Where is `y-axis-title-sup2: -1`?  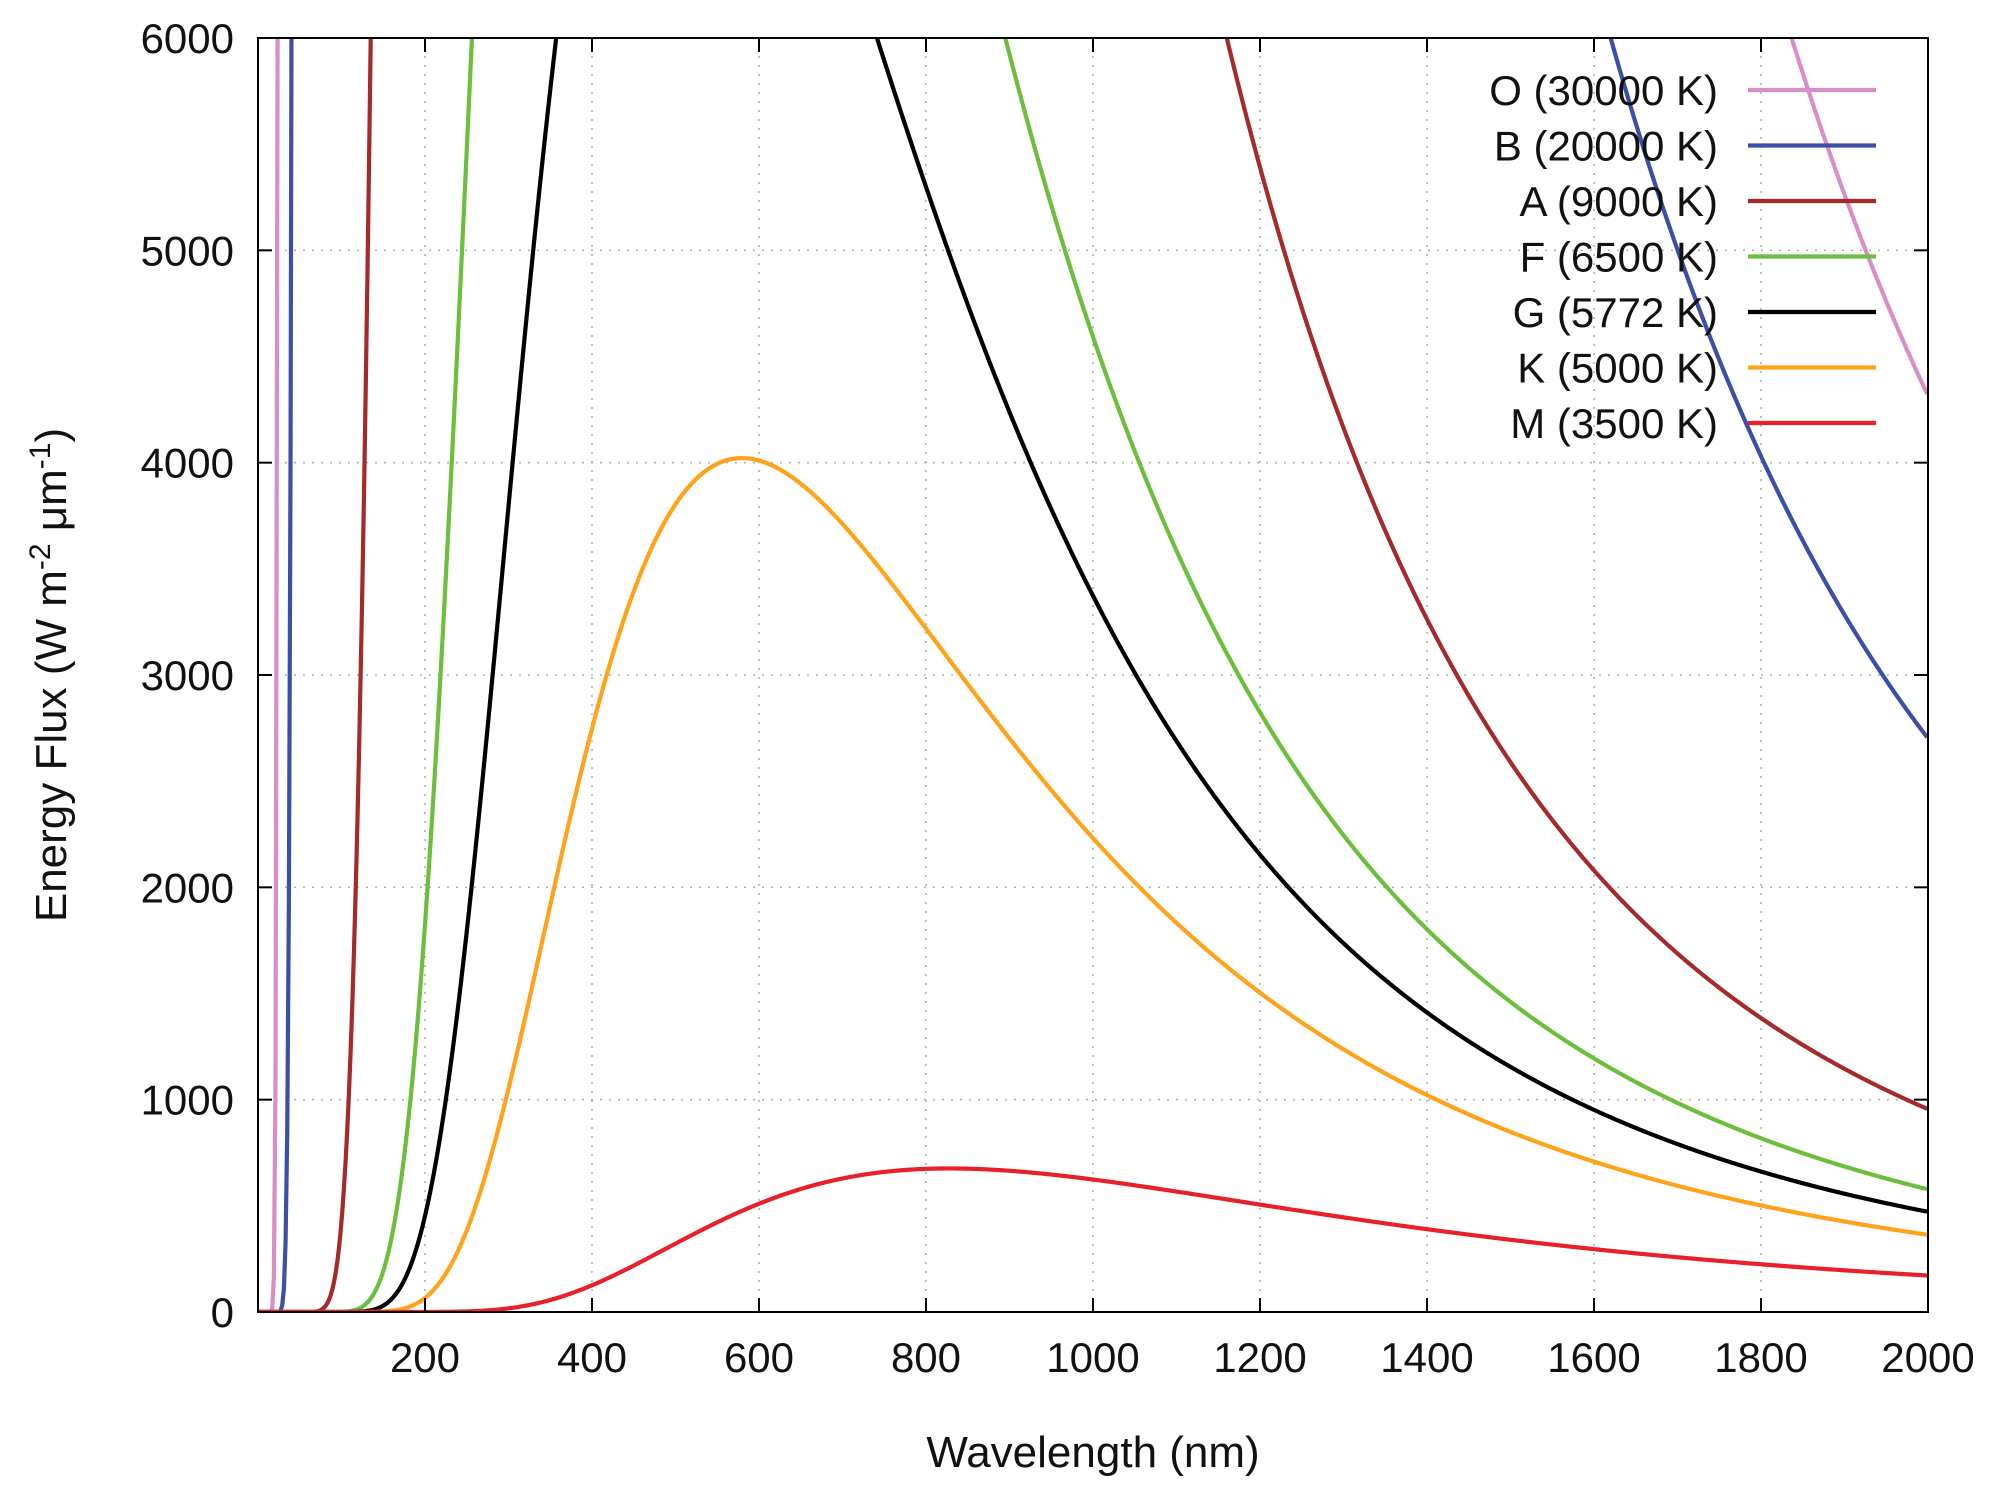 y-axis-title-sup2: -1 is located at coordinates (40, 456).